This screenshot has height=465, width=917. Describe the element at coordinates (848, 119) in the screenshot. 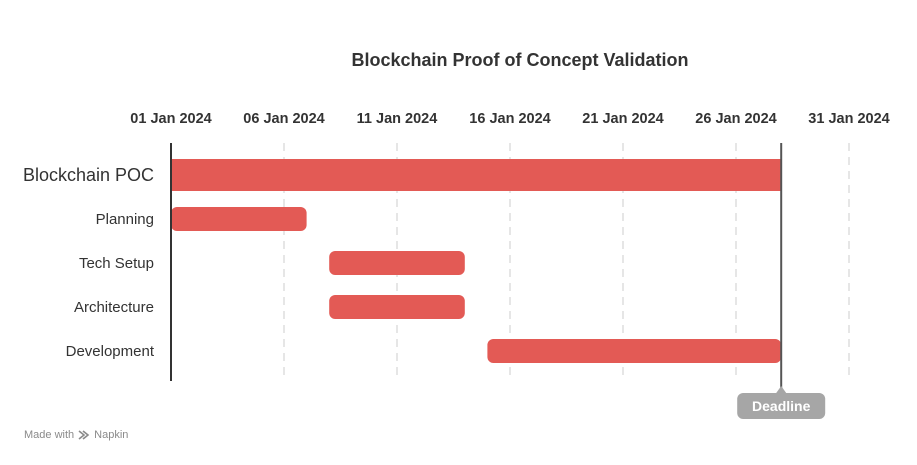

I see `x-tick-label: 31 Jan 2024` at that location.